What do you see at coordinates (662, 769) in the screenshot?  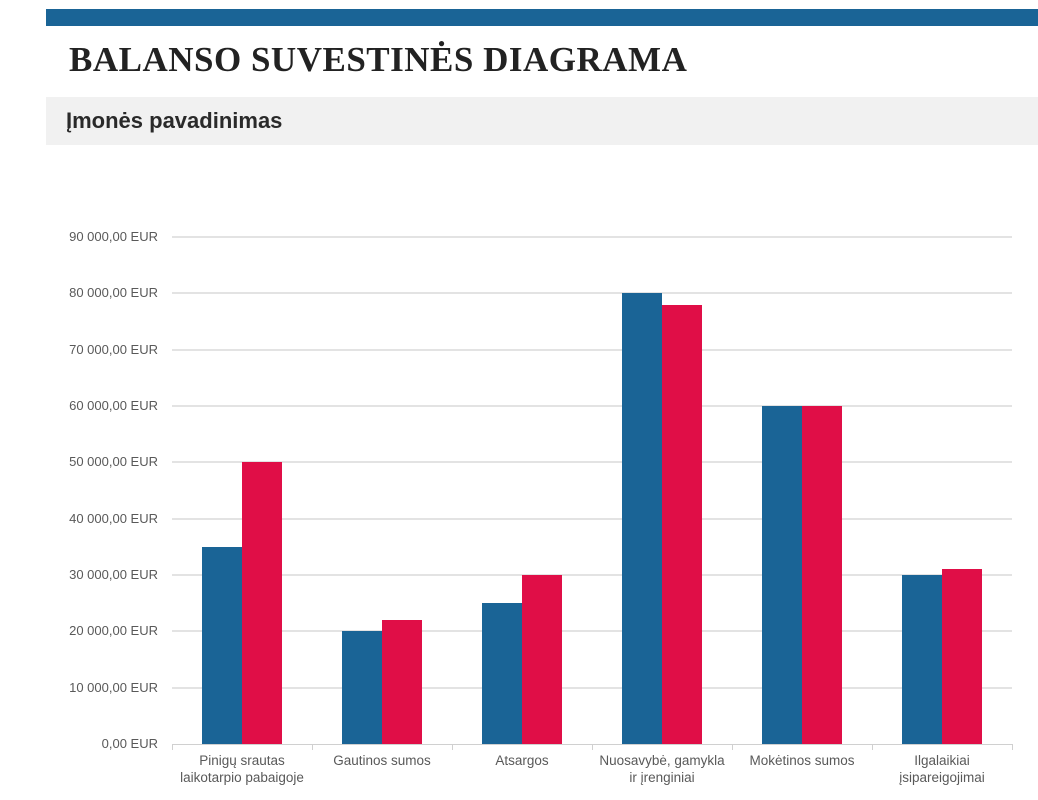 I see `x-axis-category-label: Nuosavybė, gamykla ir įrenginiai` at bounding box center [662, 769].